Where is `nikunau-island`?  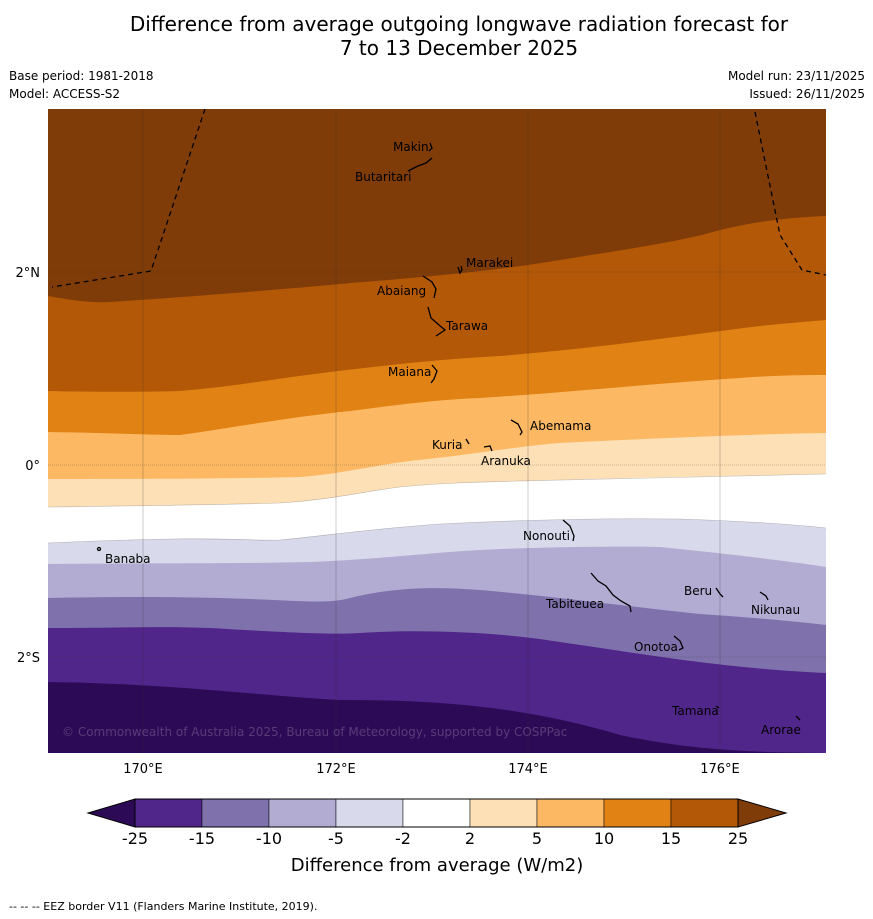
nikunau-island is located at coordinates (764, 596).